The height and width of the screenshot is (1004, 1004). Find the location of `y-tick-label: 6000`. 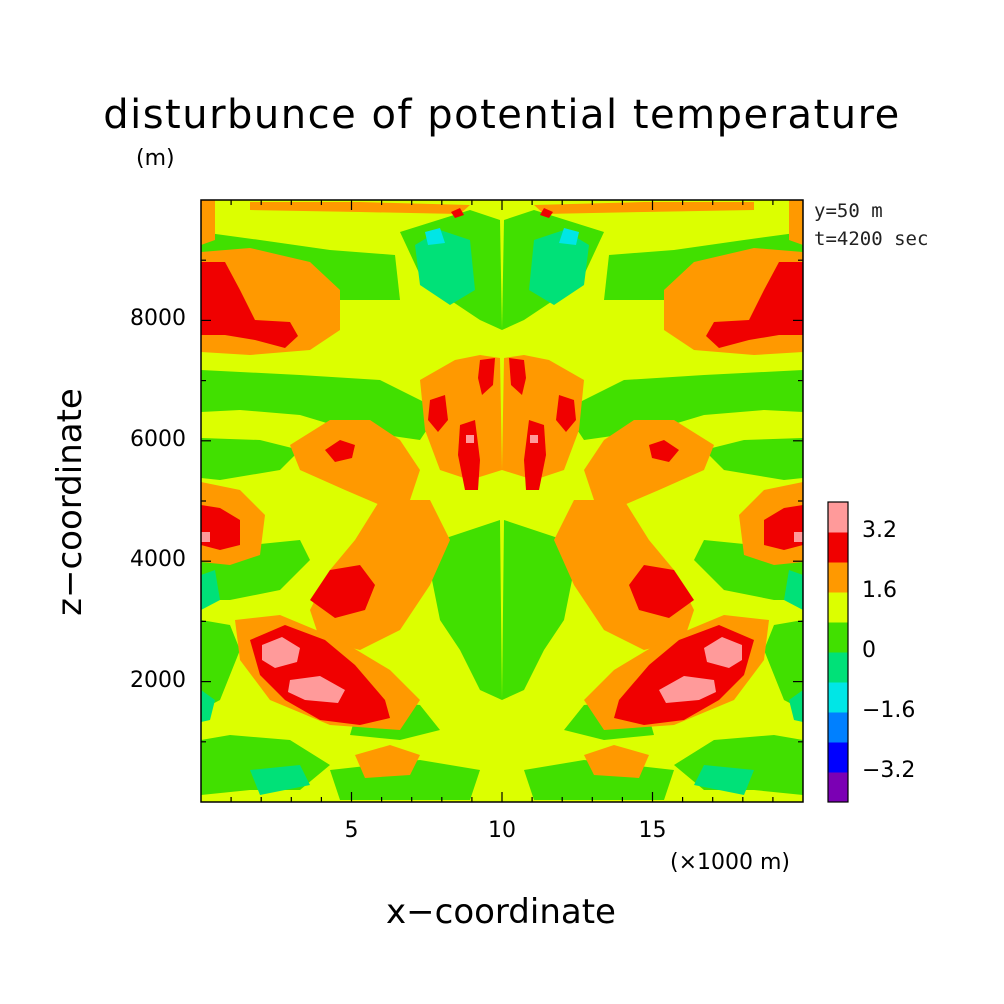

y-tick-label: 6000 is located at coordinates (158, 439).